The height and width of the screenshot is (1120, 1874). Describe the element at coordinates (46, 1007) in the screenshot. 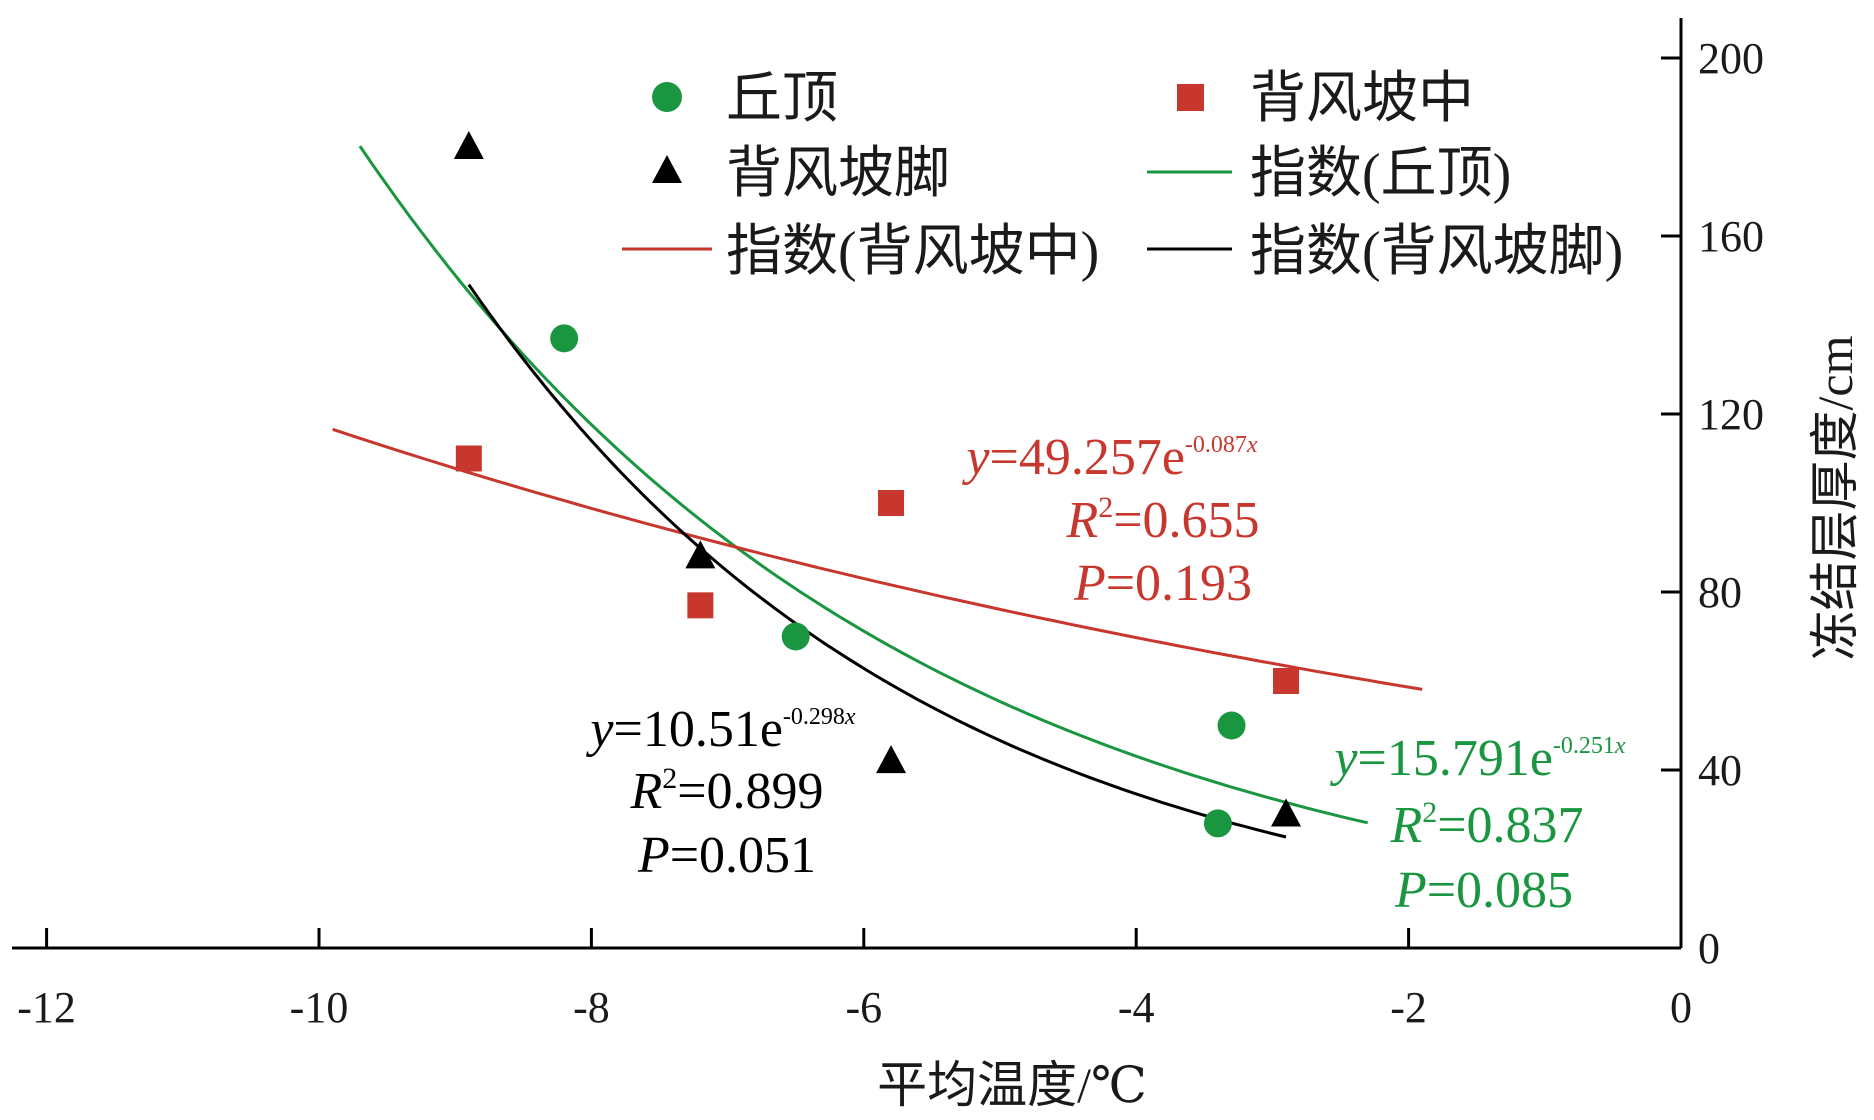

I see `x-tick-label: -12` at that location.